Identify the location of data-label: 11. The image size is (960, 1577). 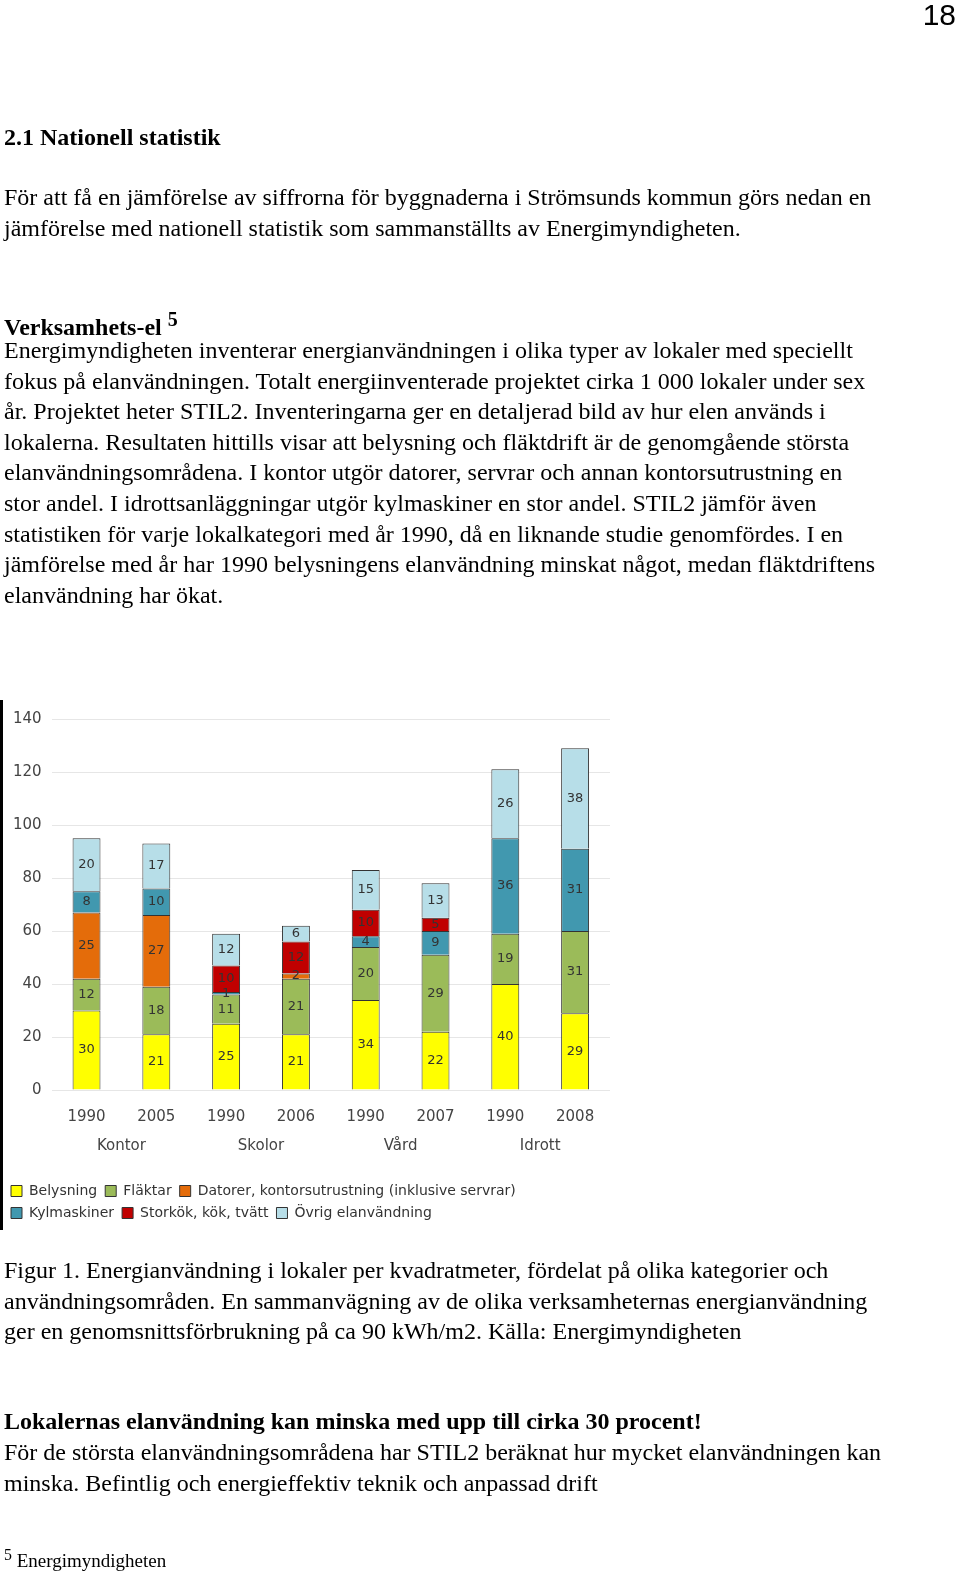
(226, 1008).